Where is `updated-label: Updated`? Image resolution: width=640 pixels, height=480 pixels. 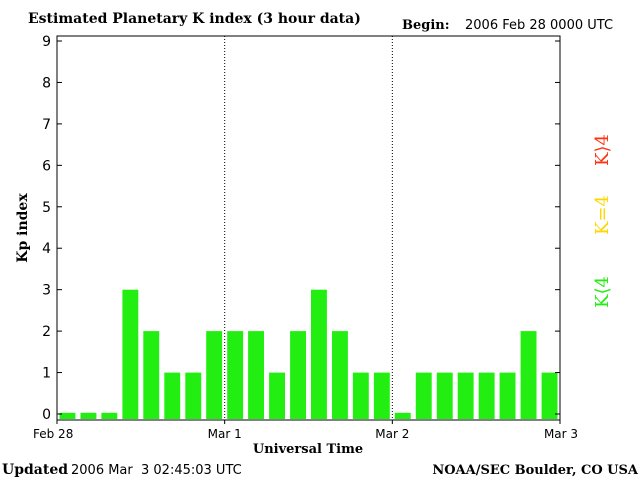 updated-label: Updated is located at coordinates (35, 470).